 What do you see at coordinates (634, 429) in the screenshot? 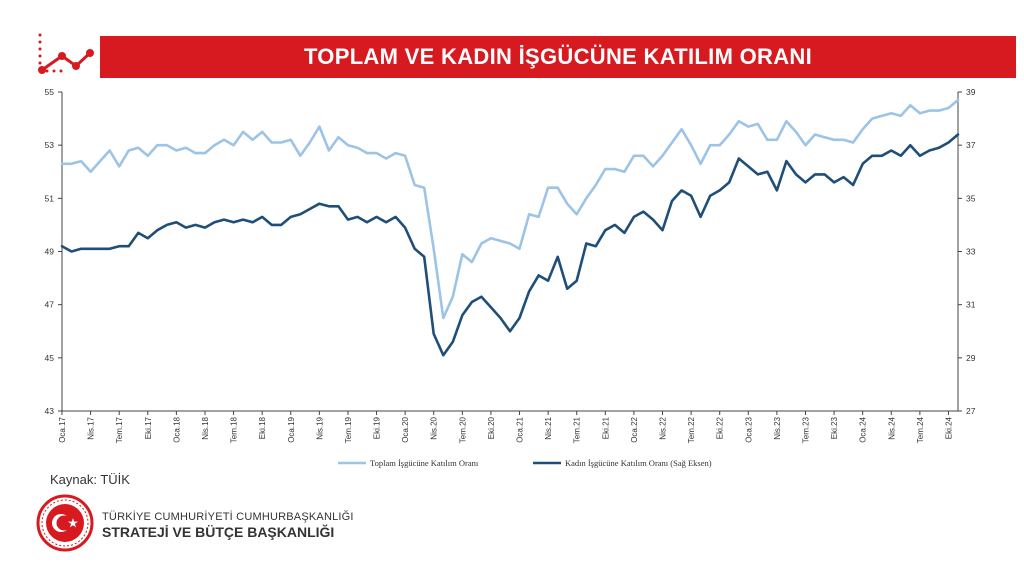
I see `x-tick-label: Oca.22` at bounding box center [634, 429].